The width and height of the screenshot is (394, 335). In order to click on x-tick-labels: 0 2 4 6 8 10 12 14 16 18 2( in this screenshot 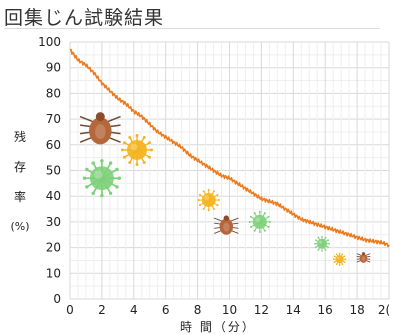, I will do `click(228, 310)`.